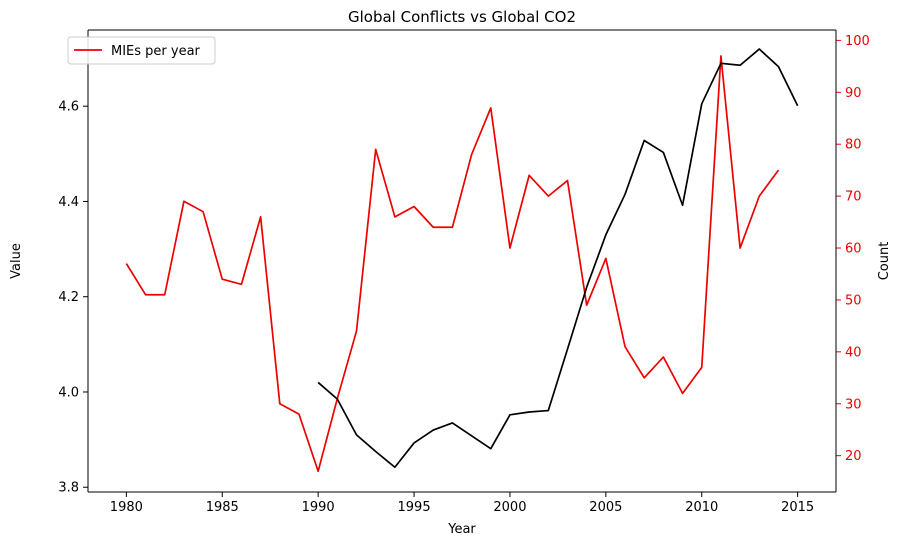  I want to click on y-right-tick-label: 100, so click(857, 41).